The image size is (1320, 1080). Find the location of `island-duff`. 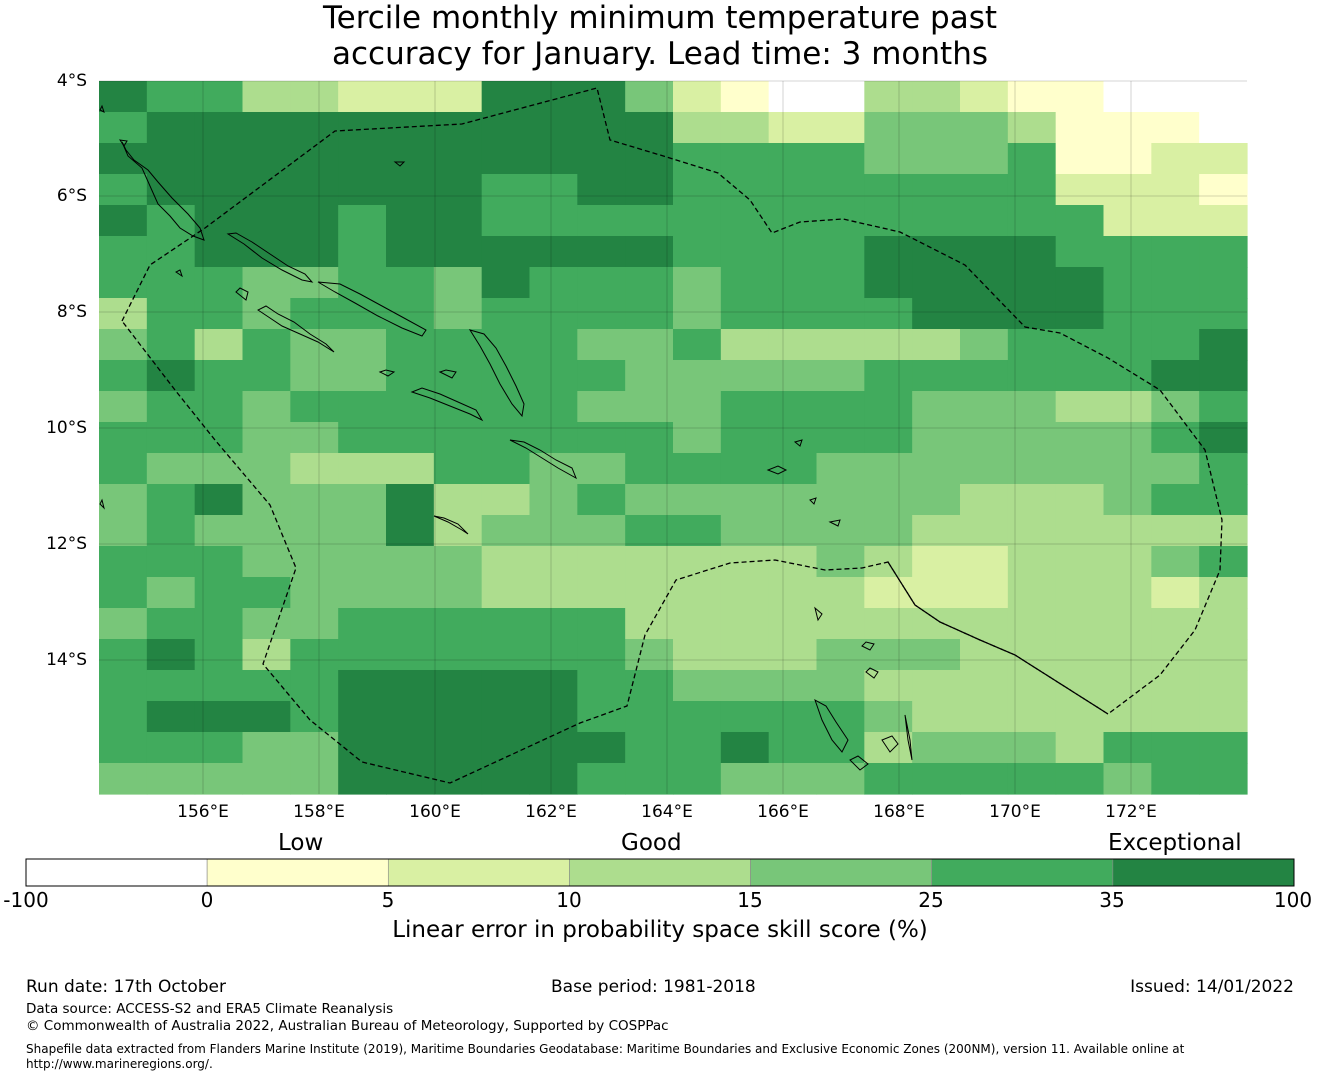

island-duff is located at coordinates (798, 443).